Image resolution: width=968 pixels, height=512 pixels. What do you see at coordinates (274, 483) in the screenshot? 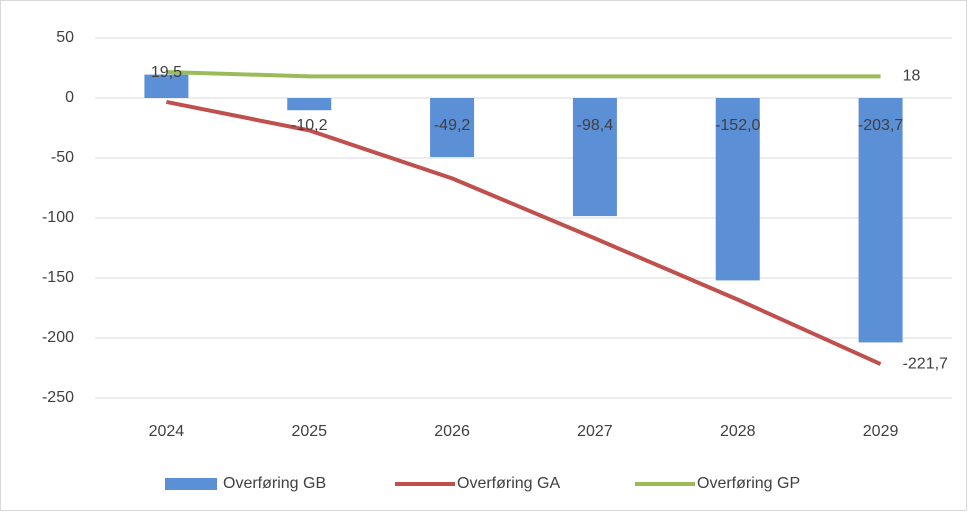
I see `legend-label: Overføring GB` at bounding box center [274, 483].